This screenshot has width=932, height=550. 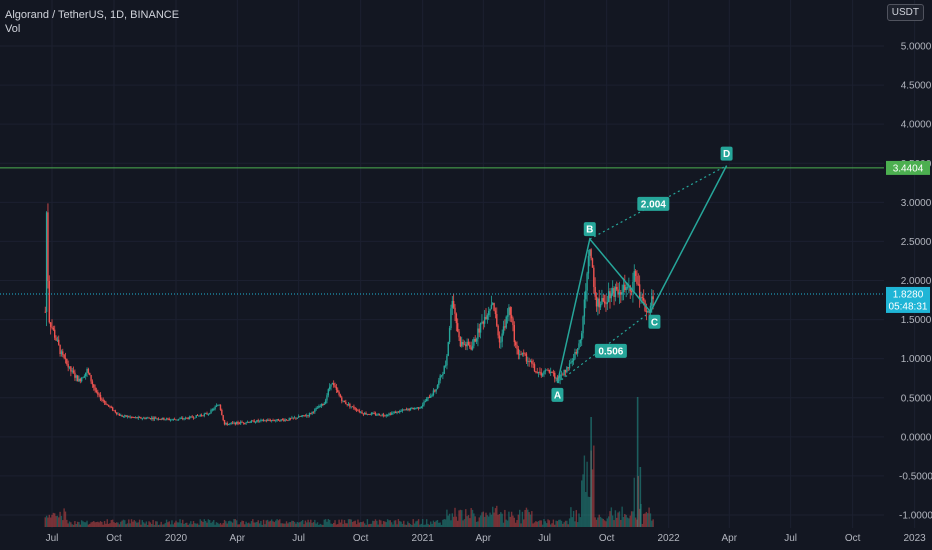 What do you see at coordinates (52, 538) in the screenshot?
I see `x-tick-label: Jul` at bounding box center [52, 538].